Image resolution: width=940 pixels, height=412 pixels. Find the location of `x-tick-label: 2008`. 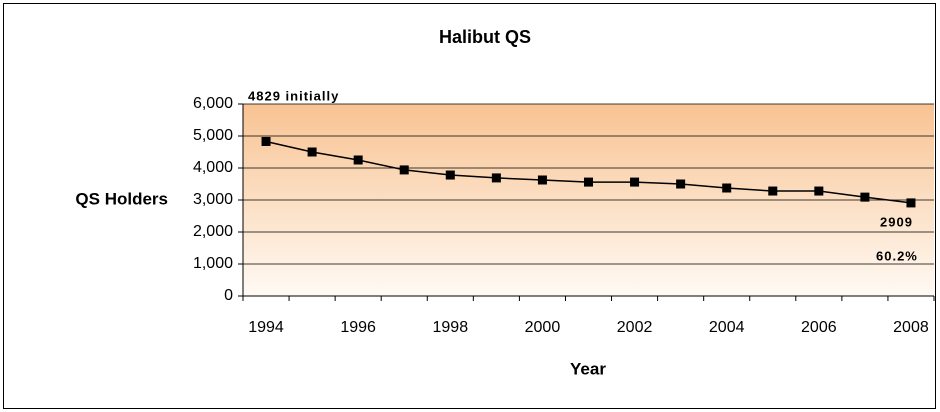

x-tick-label: 2008 is located at coordinates (911, 327).